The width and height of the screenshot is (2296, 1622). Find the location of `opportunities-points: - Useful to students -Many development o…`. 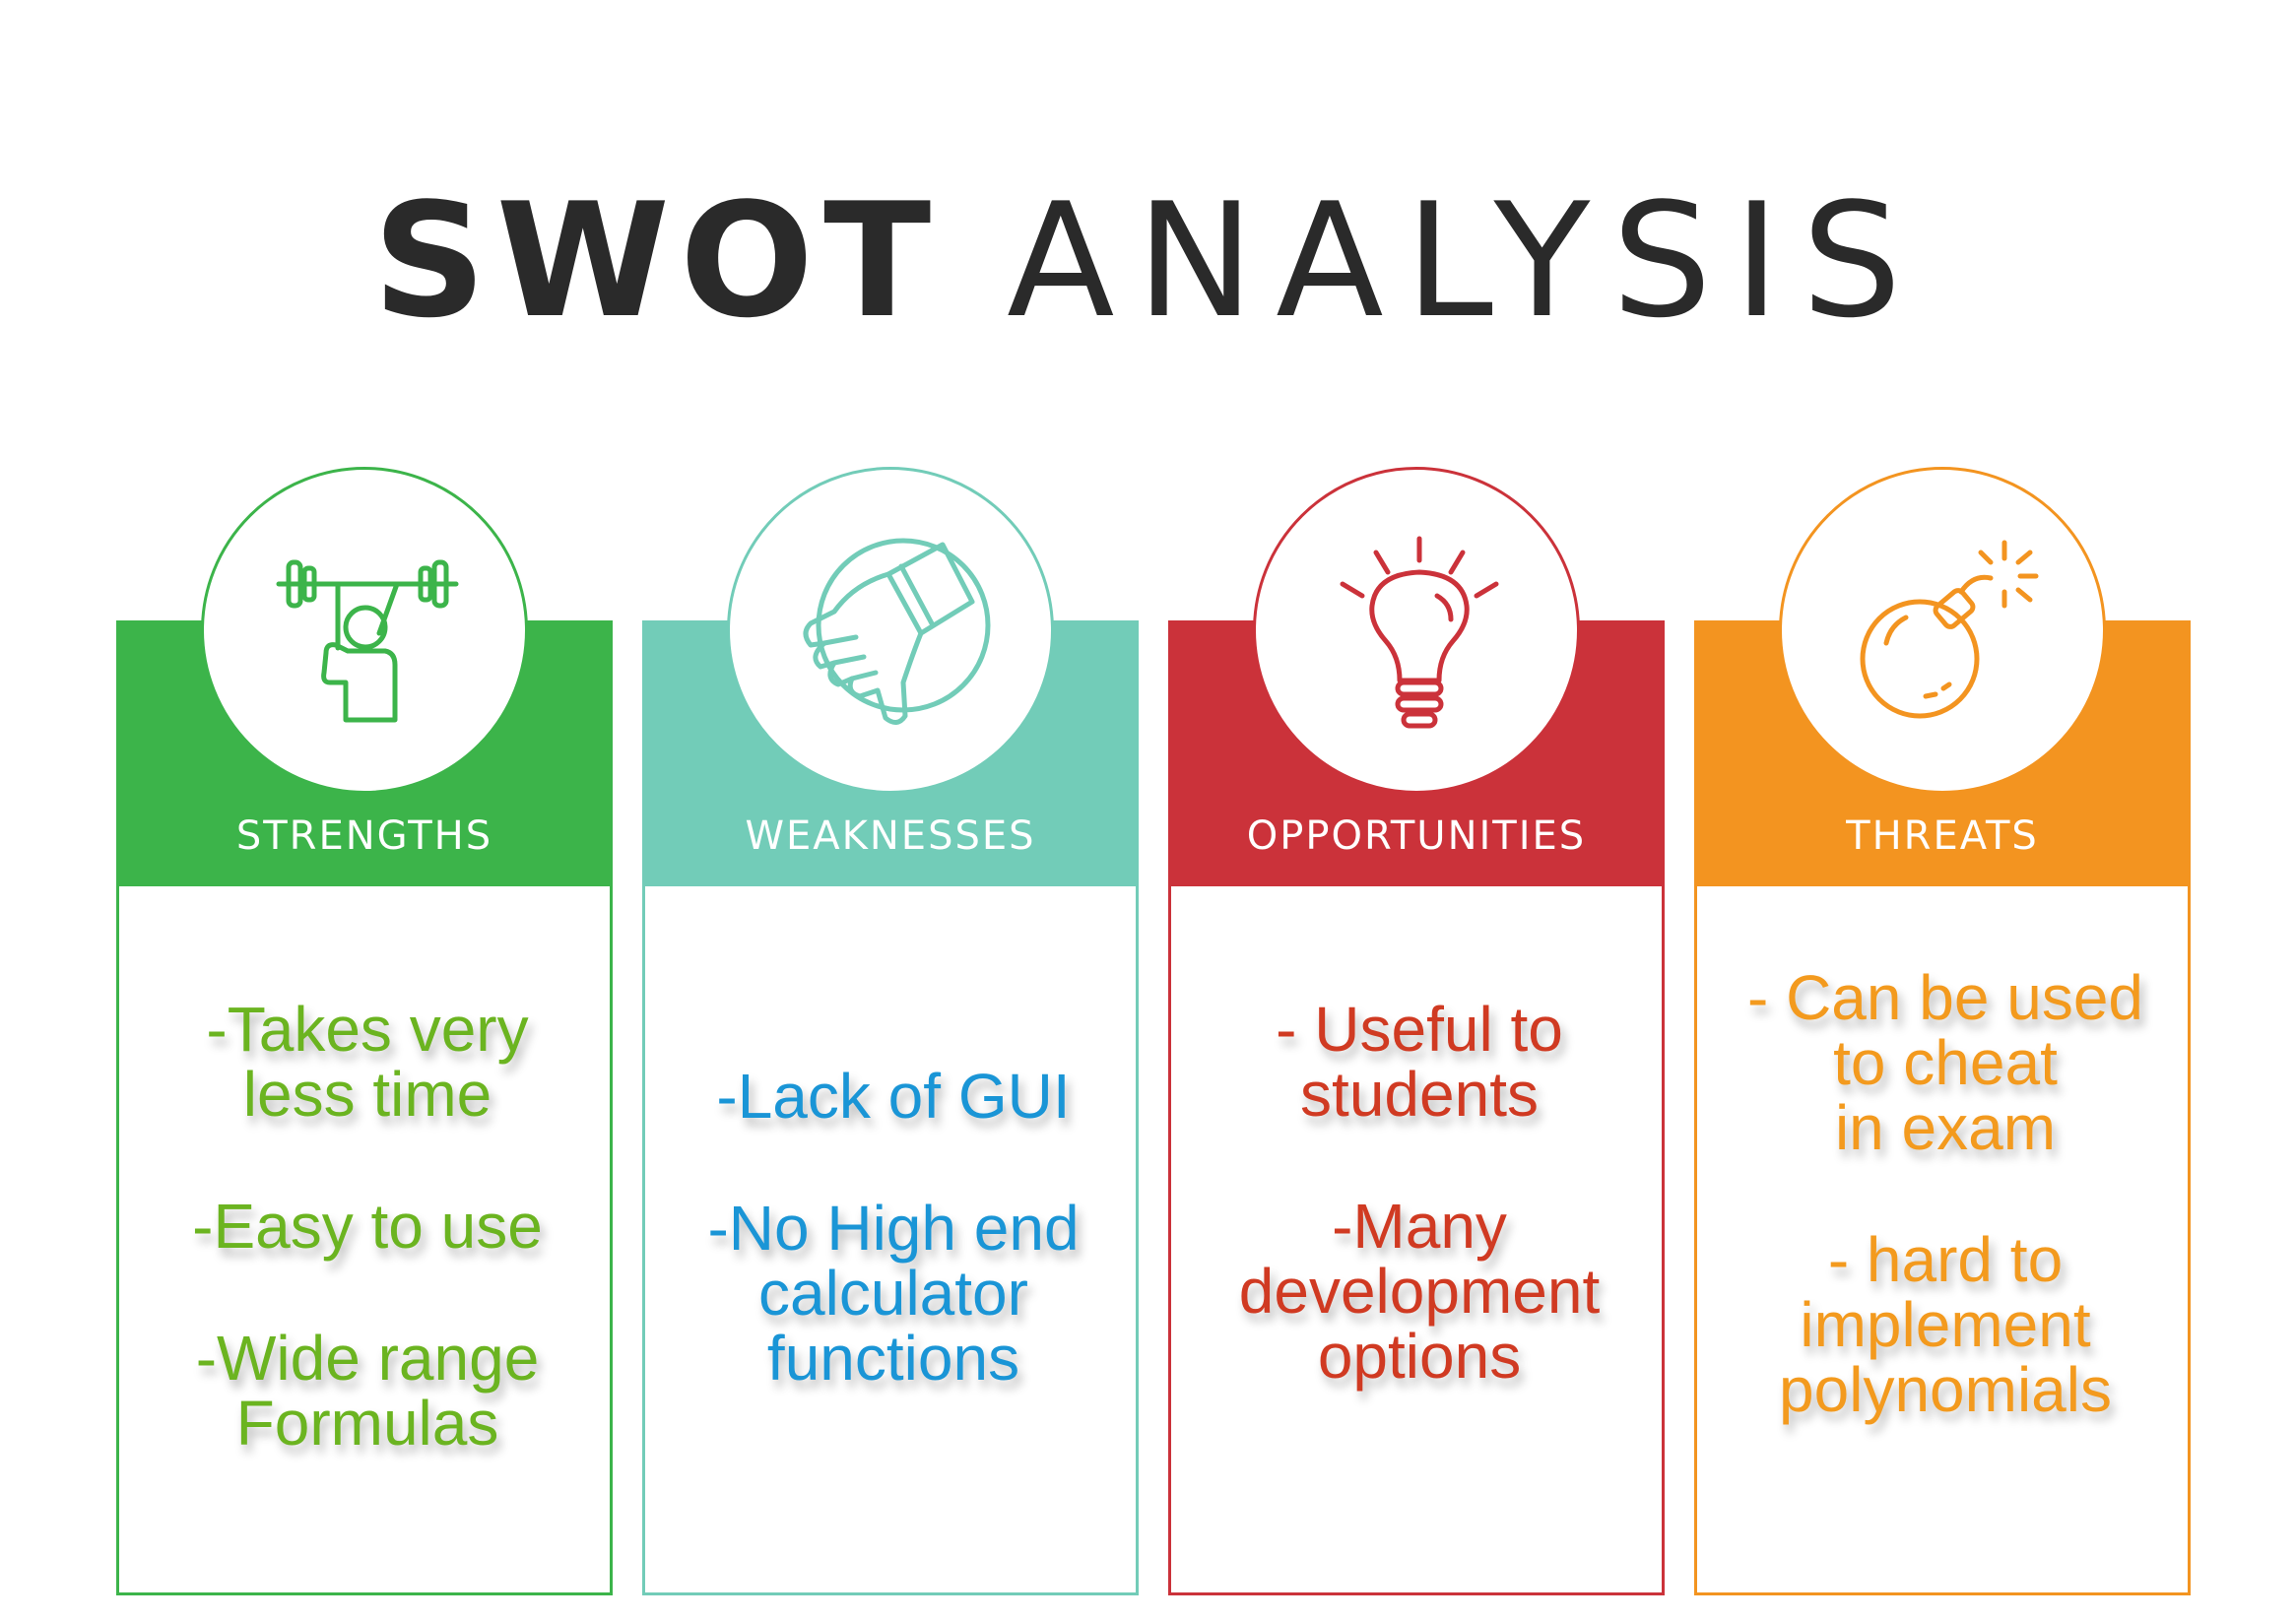

opportunities-points: - Useful to students -Many development o… is located at coordinates (1419, 1193).